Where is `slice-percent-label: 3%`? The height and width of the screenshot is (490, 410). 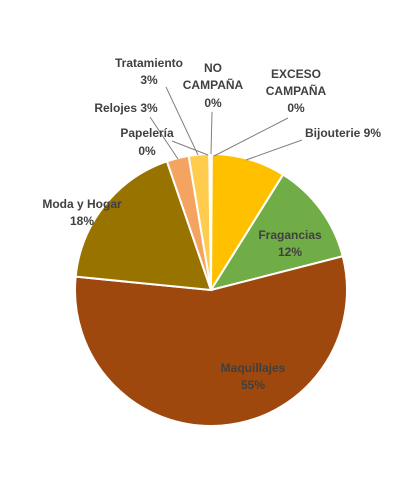
slice-percent-label: 3% is located at coordinates (149, 80).